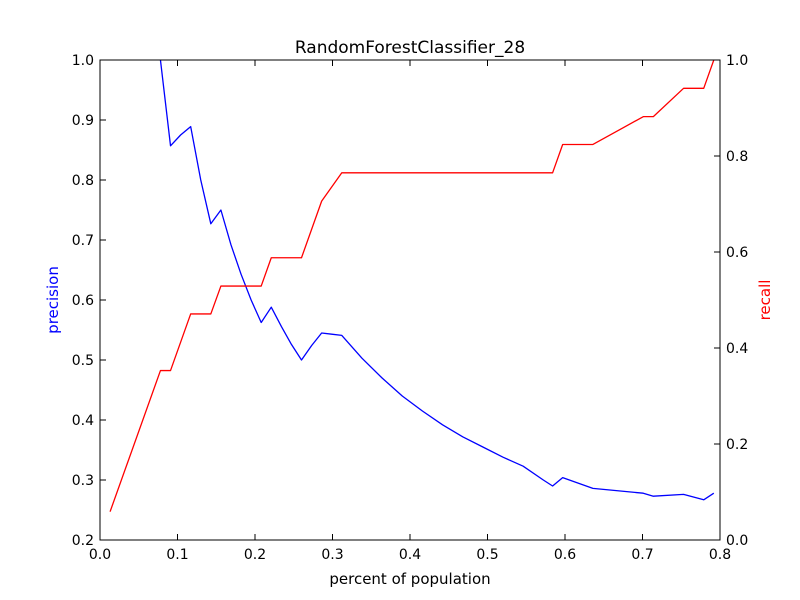 Image resolution: width=800 pixels, height=600 pixels. Describe the element at coordinates (53, 300) in the screenshot. I see `left-axis-label: precision` at that location.